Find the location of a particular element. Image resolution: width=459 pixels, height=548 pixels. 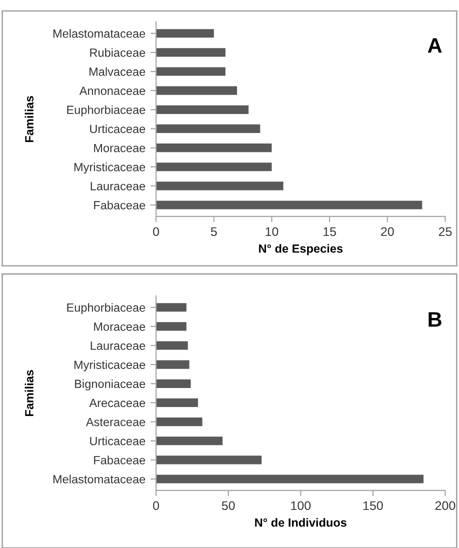

x-tick-label: 15 is located at coordinates (330, 231).